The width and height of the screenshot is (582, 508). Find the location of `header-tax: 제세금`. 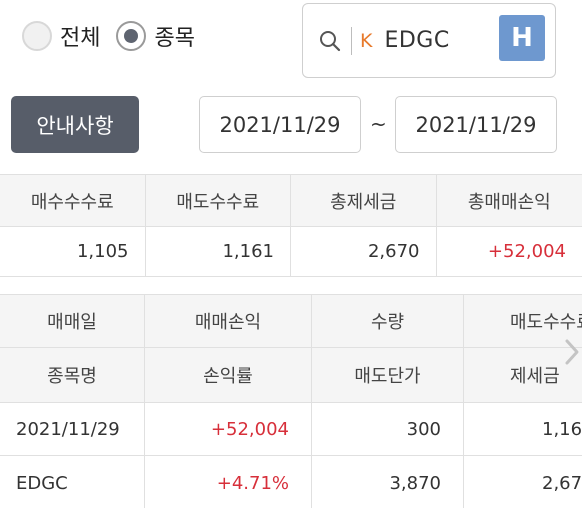

header-tax: 제세금 is located at coordinates (535, 376).